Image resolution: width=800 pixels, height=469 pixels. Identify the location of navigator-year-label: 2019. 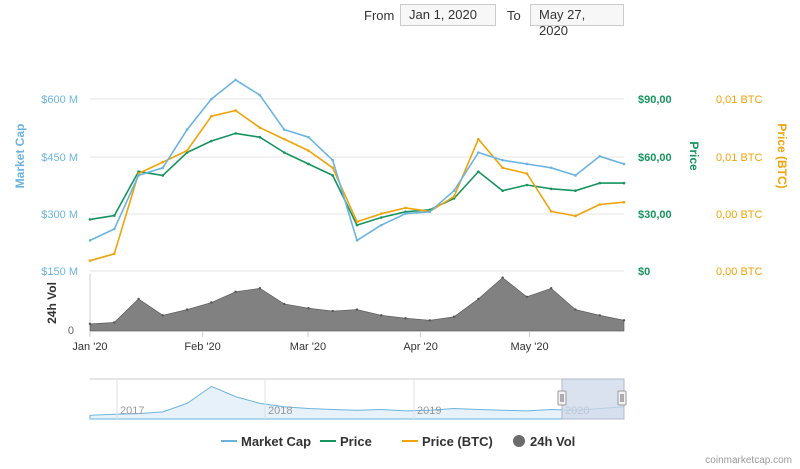
(429, 411).